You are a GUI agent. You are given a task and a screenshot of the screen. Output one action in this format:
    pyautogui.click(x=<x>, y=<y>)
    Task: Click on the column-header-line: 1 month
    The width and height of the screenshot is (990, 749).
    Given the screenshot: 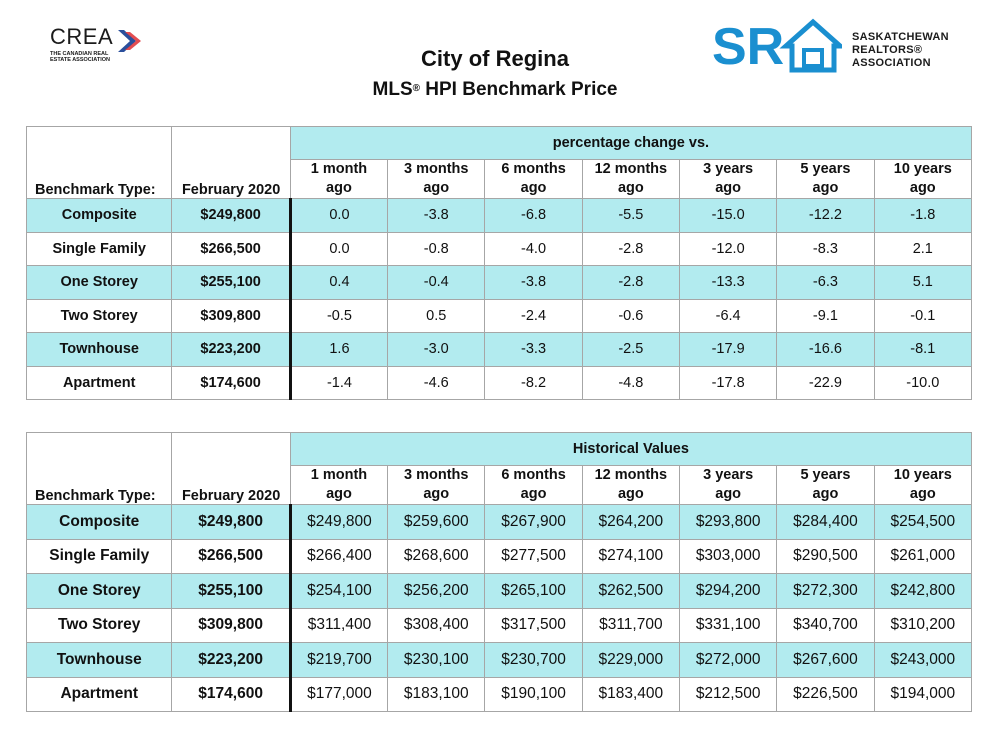 What is the action you would take?
    pyautogui.click(x=339, y=475)
    